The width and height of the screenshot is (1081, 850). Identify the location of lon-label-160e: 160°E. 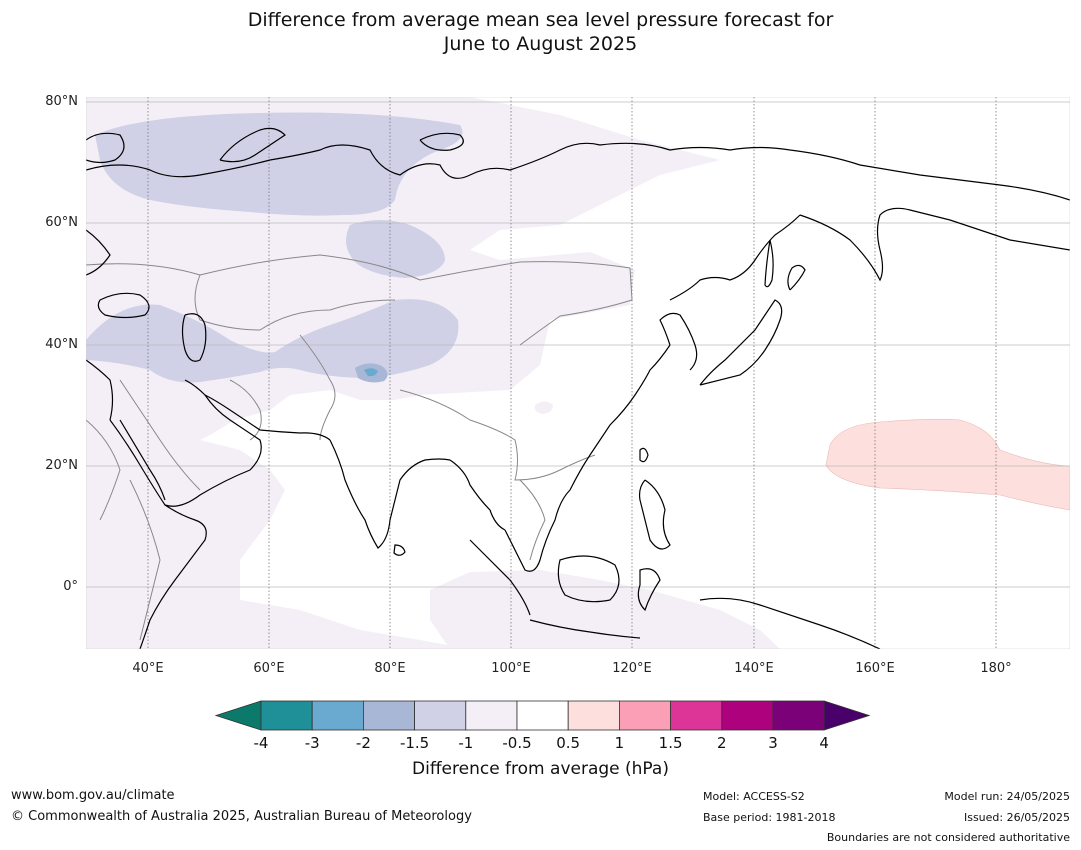
(875, 668).